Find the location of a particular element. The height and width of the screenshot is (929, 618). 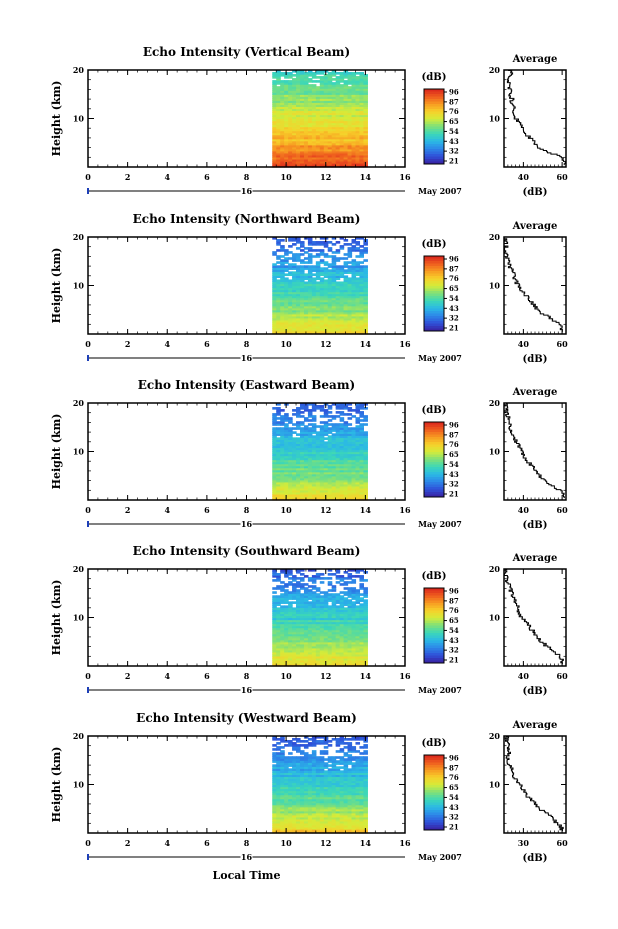

panel-title: Echo Intensity (Southward Beam) is located at coordinates (247, 551).